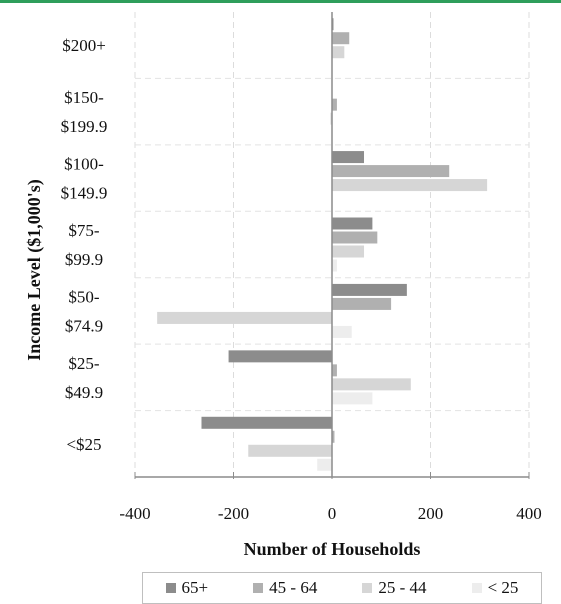 This screenshot has height=604, width=561. What do you see at coordinates (134, 513) in the screenshot?
I see `x-tick-label: -400` at bounding box center [134, 513].